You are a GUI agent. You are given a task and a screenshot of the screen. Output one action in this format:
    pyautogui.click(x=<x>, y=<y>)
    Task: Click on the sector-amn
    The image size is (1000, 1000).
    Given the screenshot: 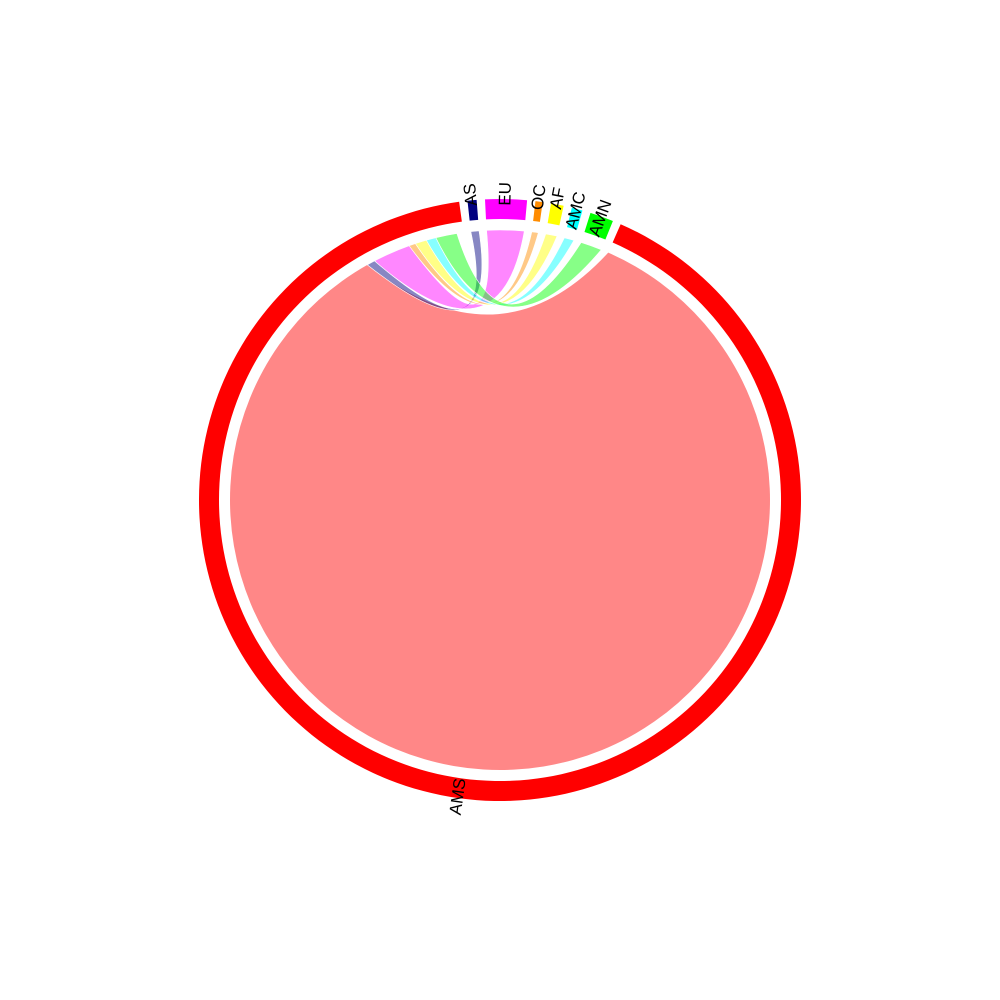 What is the action you would take?
    pyautogui.click(x=598, y=226)
    